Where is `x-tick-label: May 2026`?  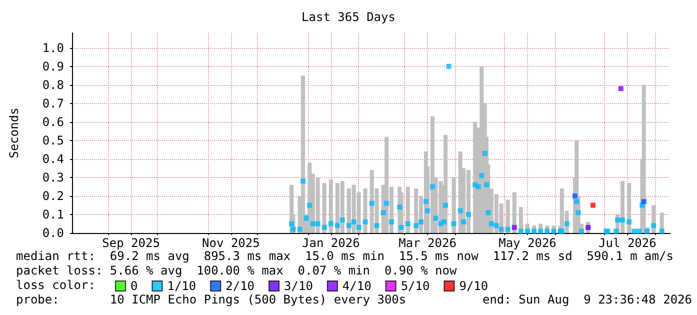
x-tick-label: May 2026 is located at coordinates (527, 243).